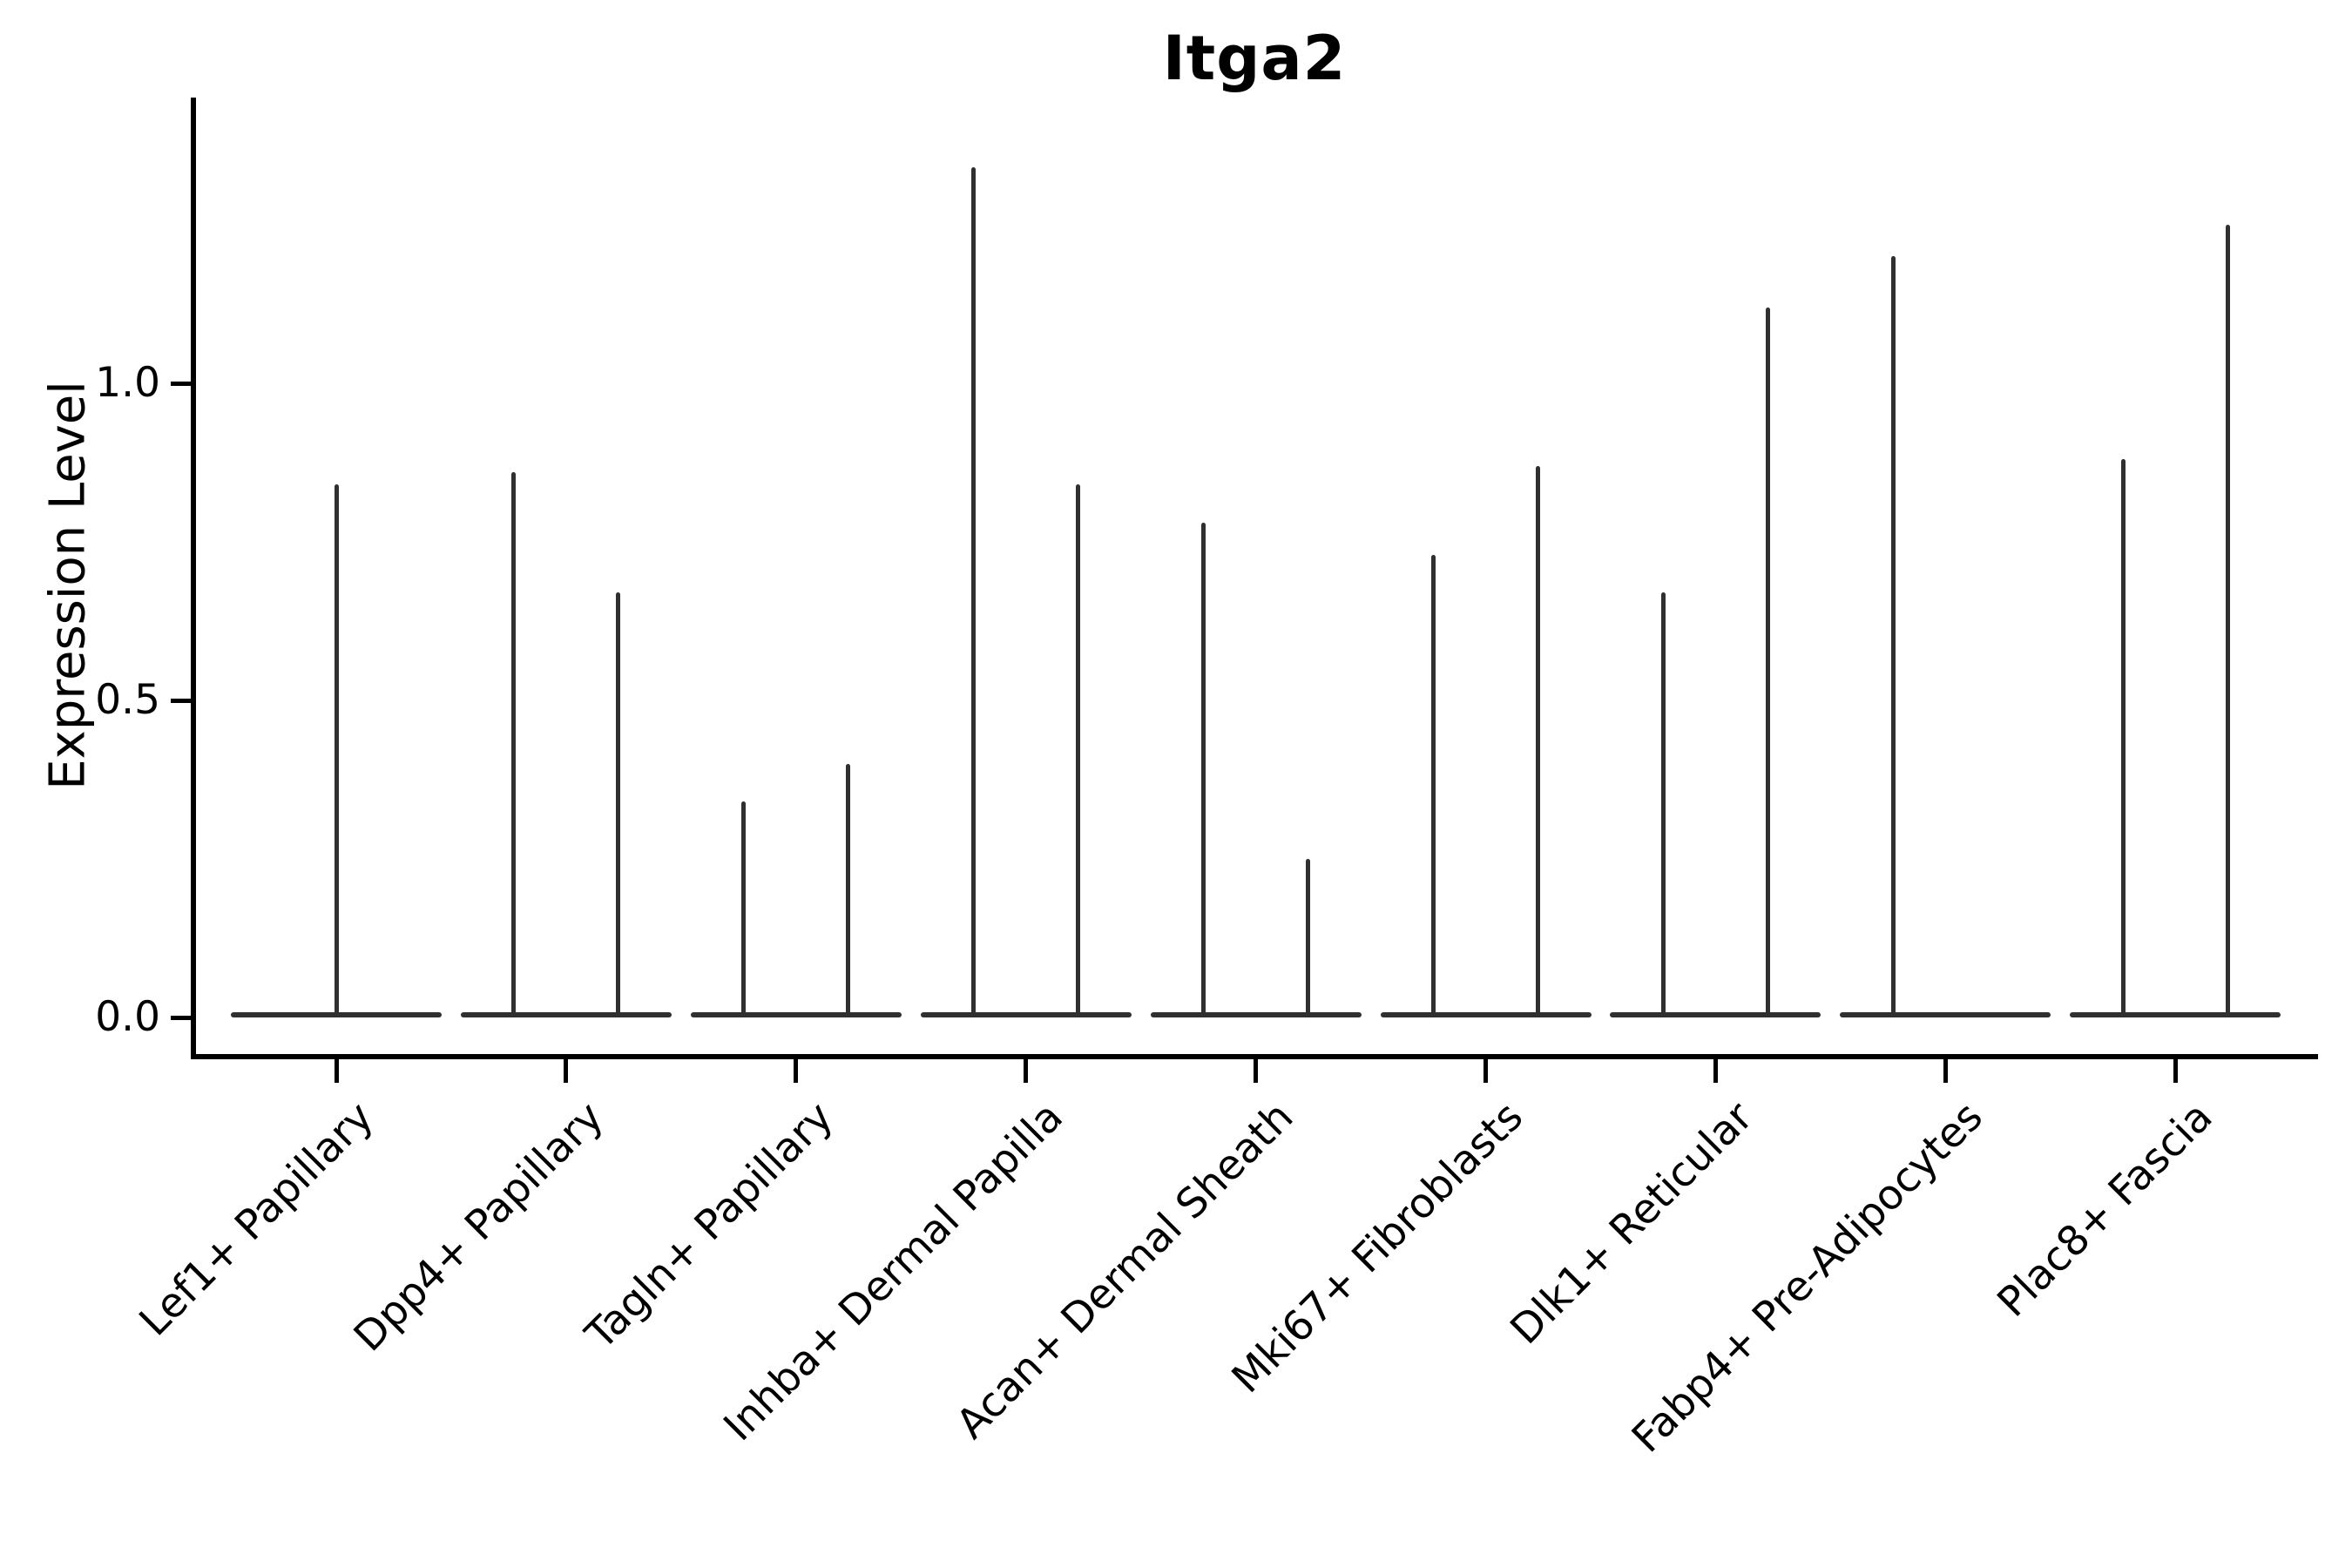  What do you see at coordinates (2105, 1209) in the screenshot?
I see `x-tick-label: Plac8+ Fascia` at bounding box center [2105, 1209].